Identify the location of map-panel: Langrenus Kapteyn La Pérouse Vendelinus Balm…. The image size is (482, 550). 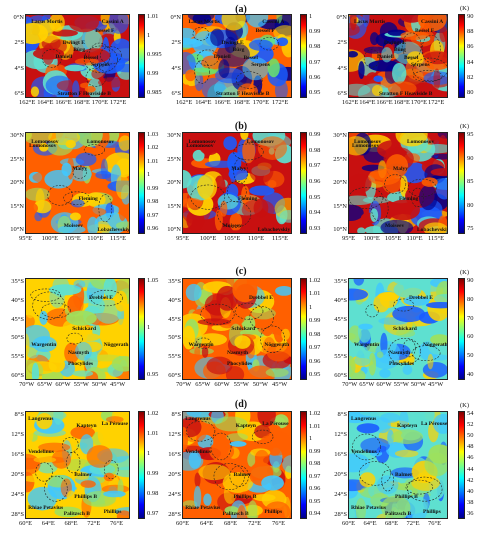
(77, 465).